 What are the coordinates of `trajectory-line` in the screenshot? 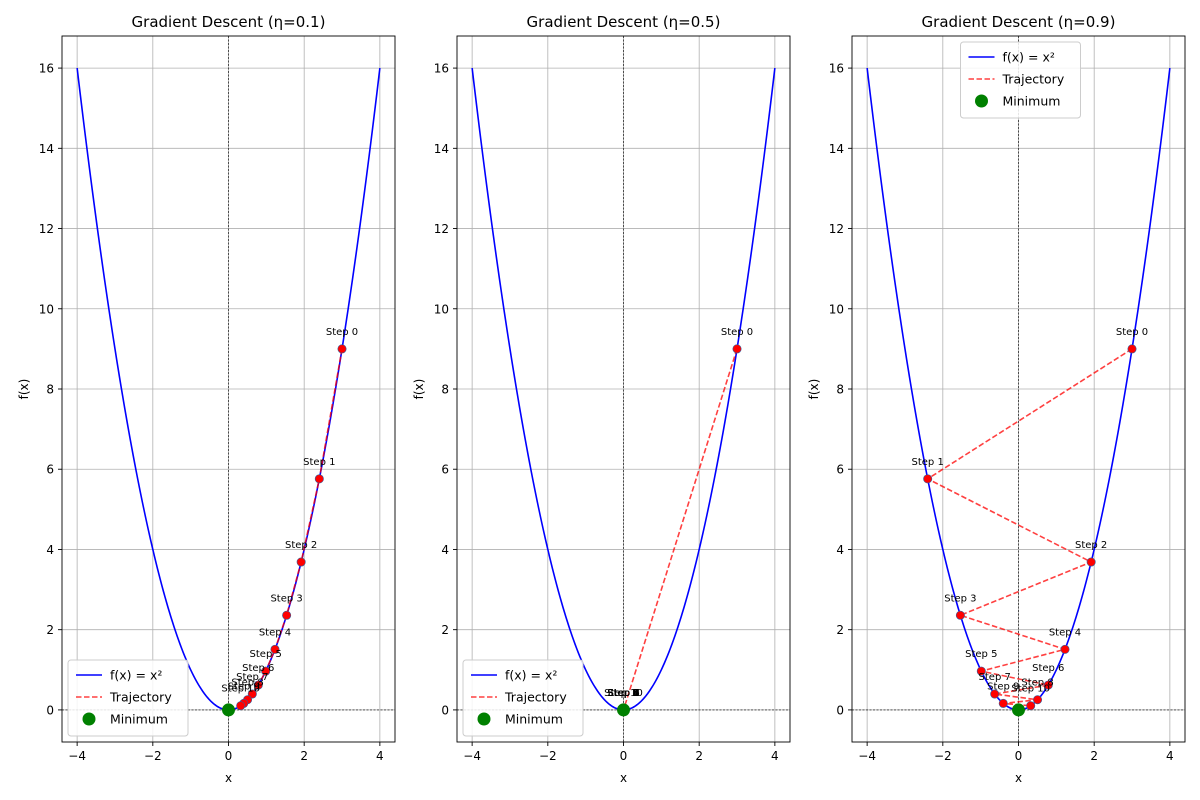 It's located at (680, 529).